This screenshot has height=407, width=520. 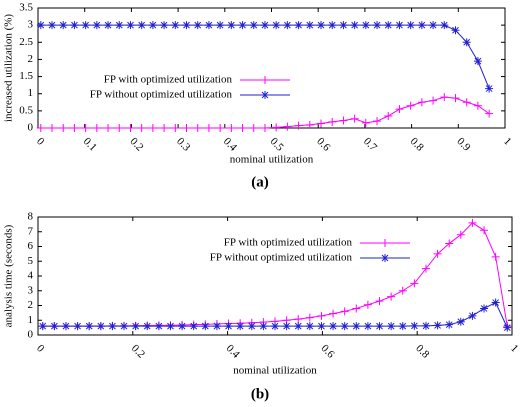 What do you see at coordinates (90, 144) in the screenshot?
I see `x-tick-label: 0.1` at bounding box center [90, 144].